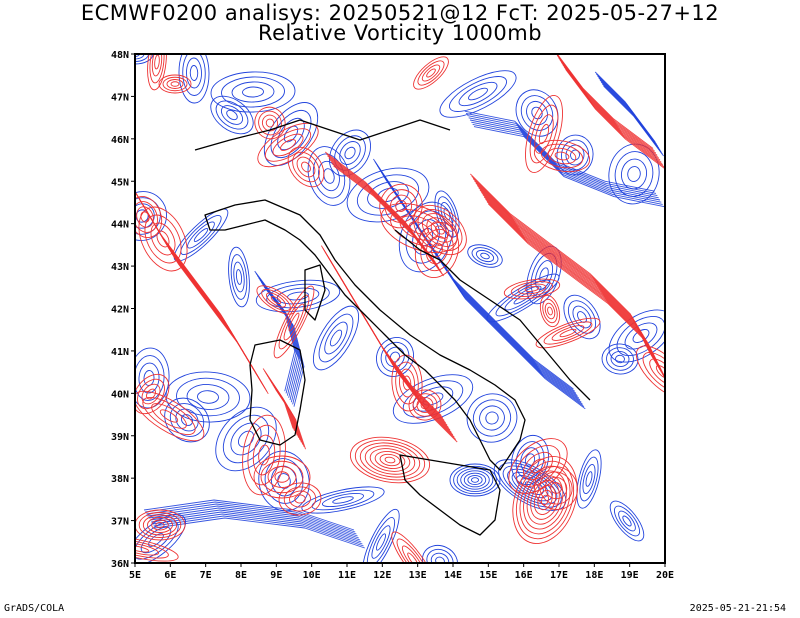 Image resolution: width=800 pixels, height=618 pixels. I want to click on lat-tick-label: 38N, so click(120, 479).